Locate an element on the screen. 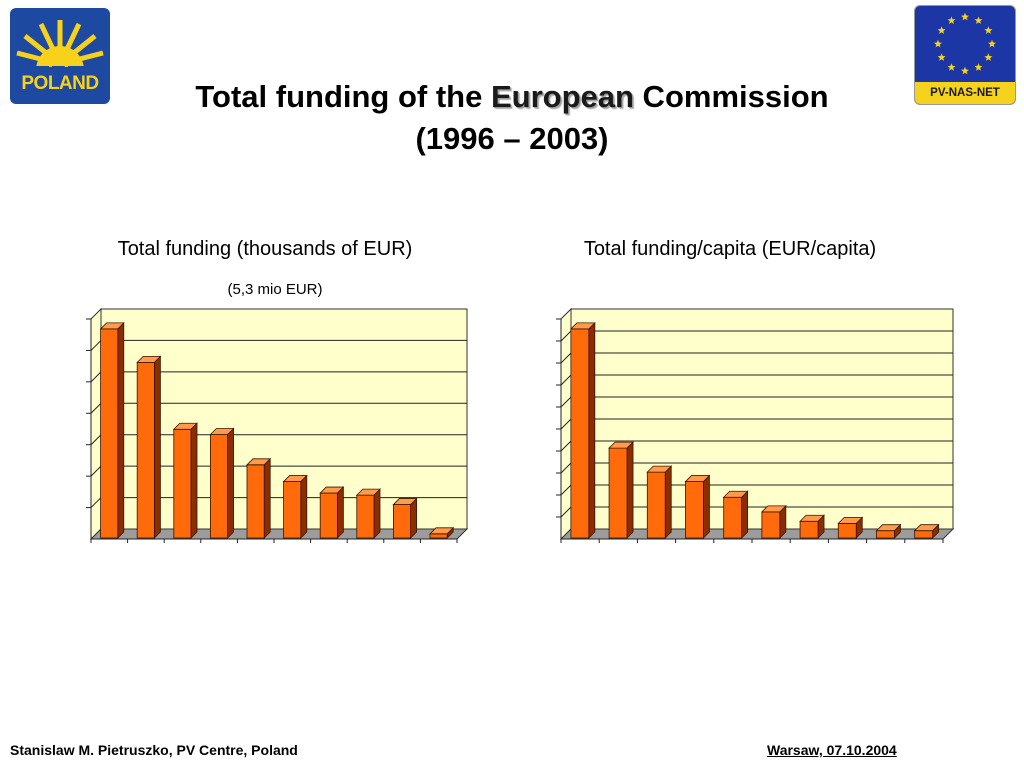 This screenshot has height=768, width=1024. chart2-per-capita-bars is located at coordinates (755, 425).